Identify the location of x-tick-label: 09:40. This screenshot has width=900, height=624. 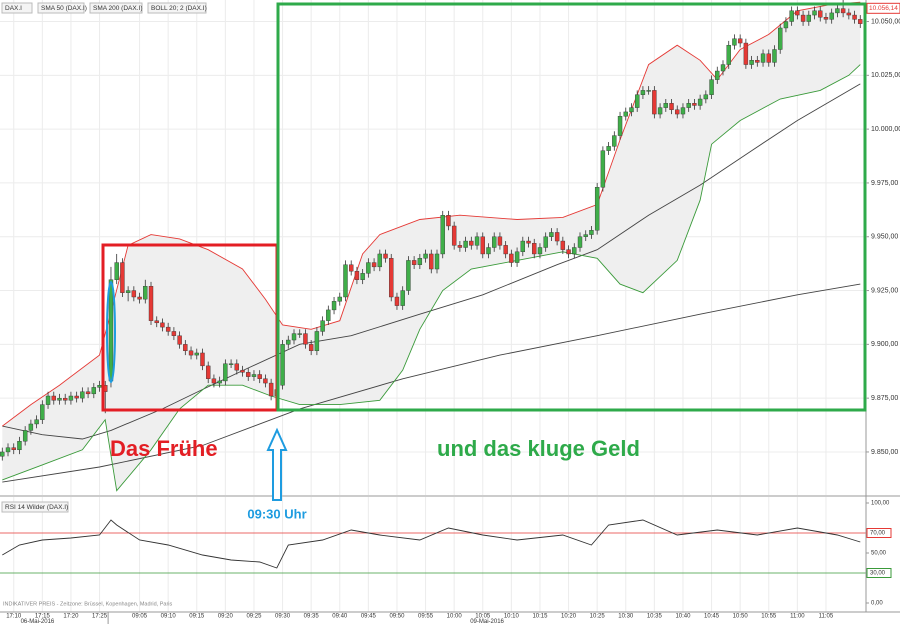
(340, 617).